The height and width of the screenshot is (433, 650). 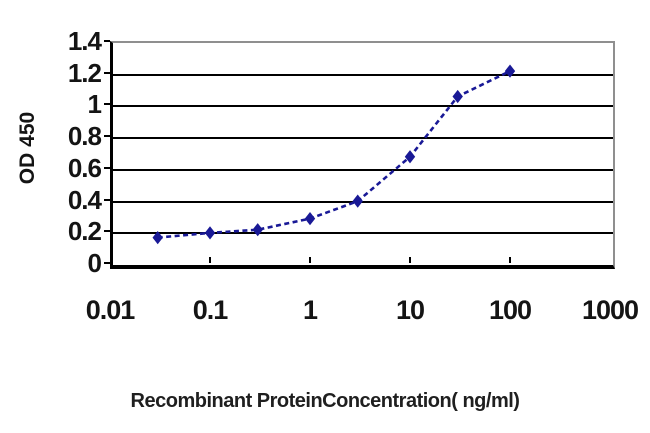 What do you see at coordinates (94, 104) in the screenshot?
I see `y-tick-label: 1` at bounding box center [94, 104].